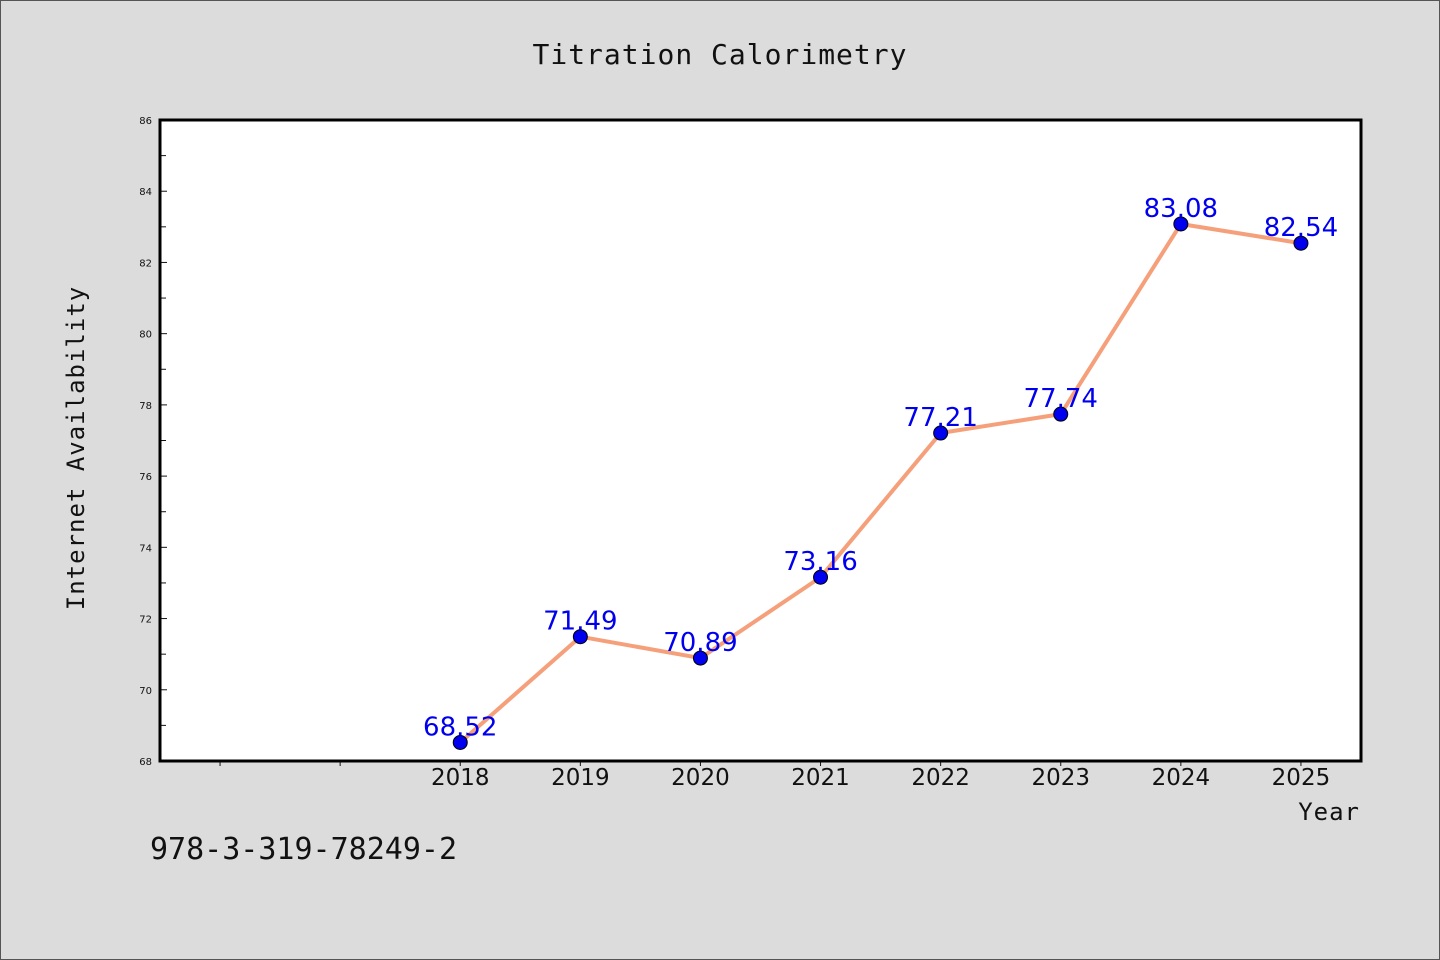 This screenshot has height=960, width=1440. Describe the element at coordinates (145, 620) in the screenshot. I see `y-tick-label: 72` at that location.